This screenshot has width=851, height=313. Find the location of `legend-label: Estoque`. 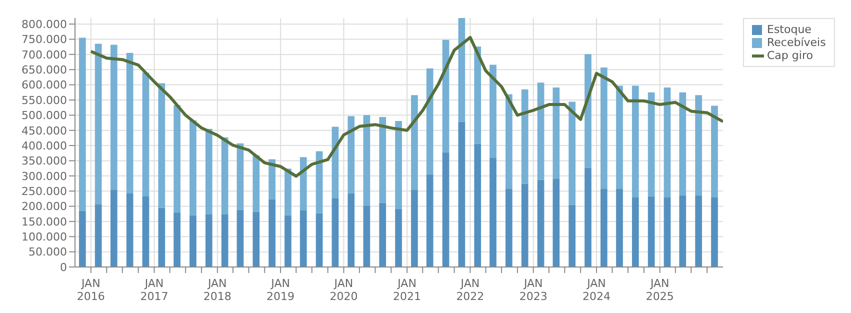

legend-label: Estoque is located at coordinates (789, 29).